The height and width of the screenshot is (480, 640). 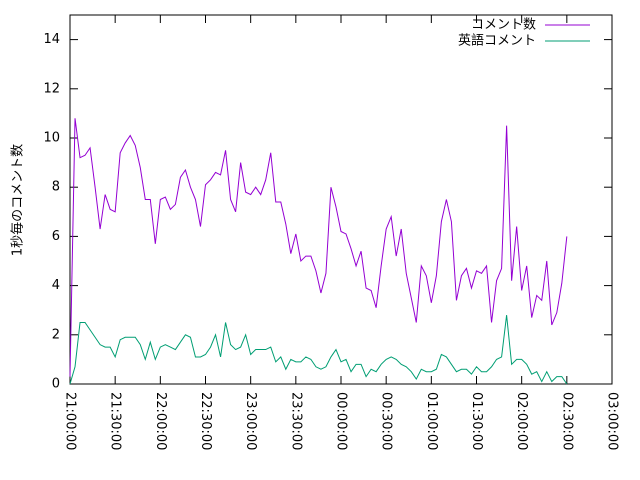 What do you see at coordinates (341, 421) in the screenshot?
I see `x-tick-label: 00:00:00` at bounding box center [341, 421].